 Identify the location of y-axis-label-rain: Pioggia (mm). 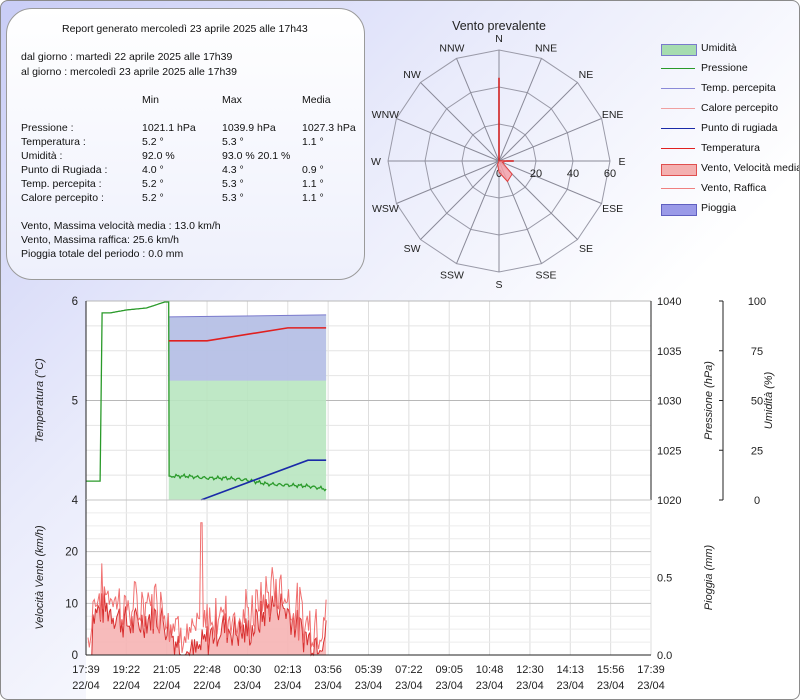
(709, 577).